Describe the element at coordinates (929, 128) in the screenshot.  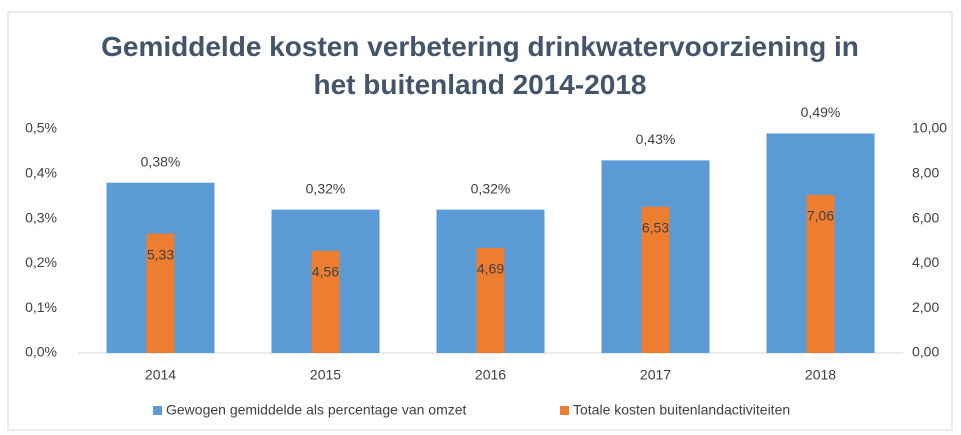
I see `y2-tick-label: 10,00` at that location.